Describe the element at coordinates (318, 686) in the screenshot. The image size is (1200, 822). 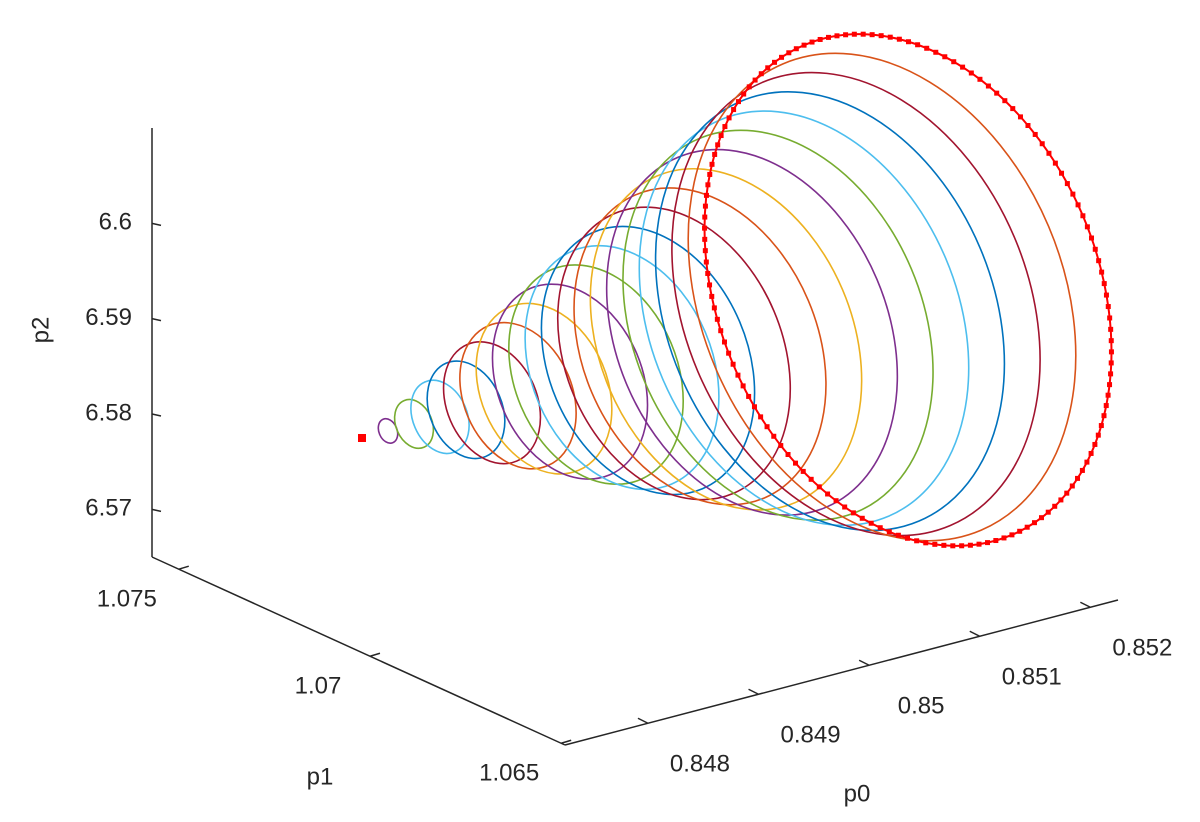
I see `y-tick-label: 1.07` at that location.